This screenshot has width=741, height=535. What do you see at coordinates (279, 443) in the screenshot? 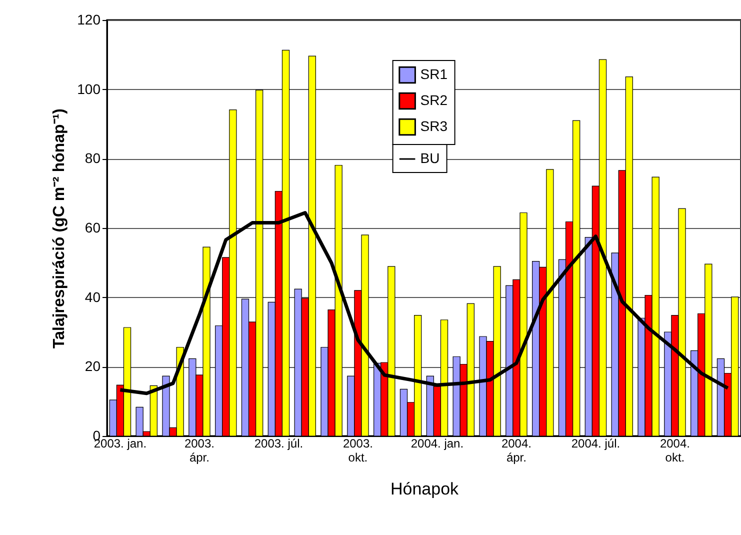
I see `x-tick-label: 2003. júl.` at bounding box center [279, 443].